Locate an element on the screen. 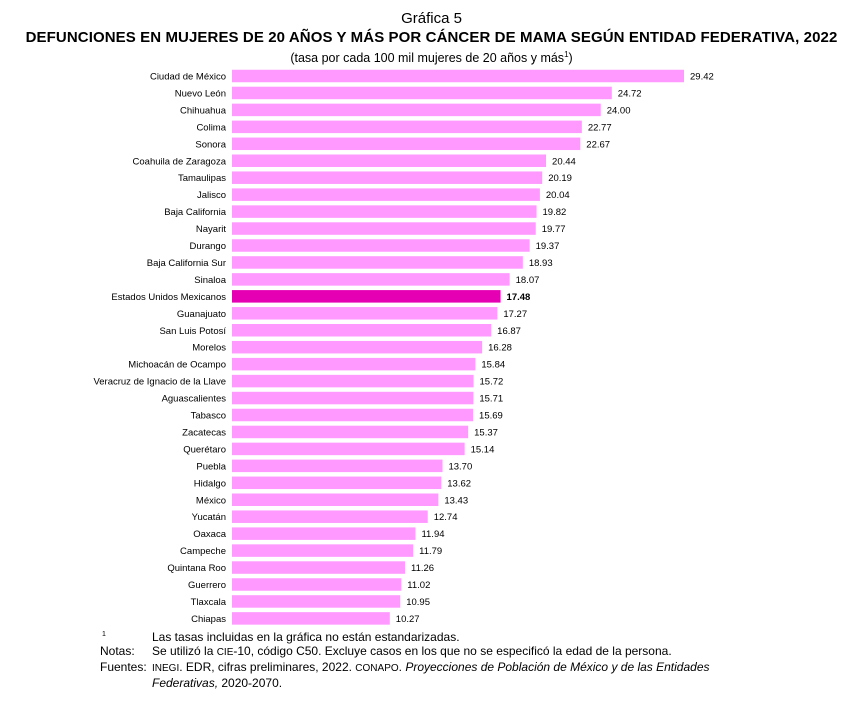  category-label: Nuevo León is located at coordinates (200, 93).